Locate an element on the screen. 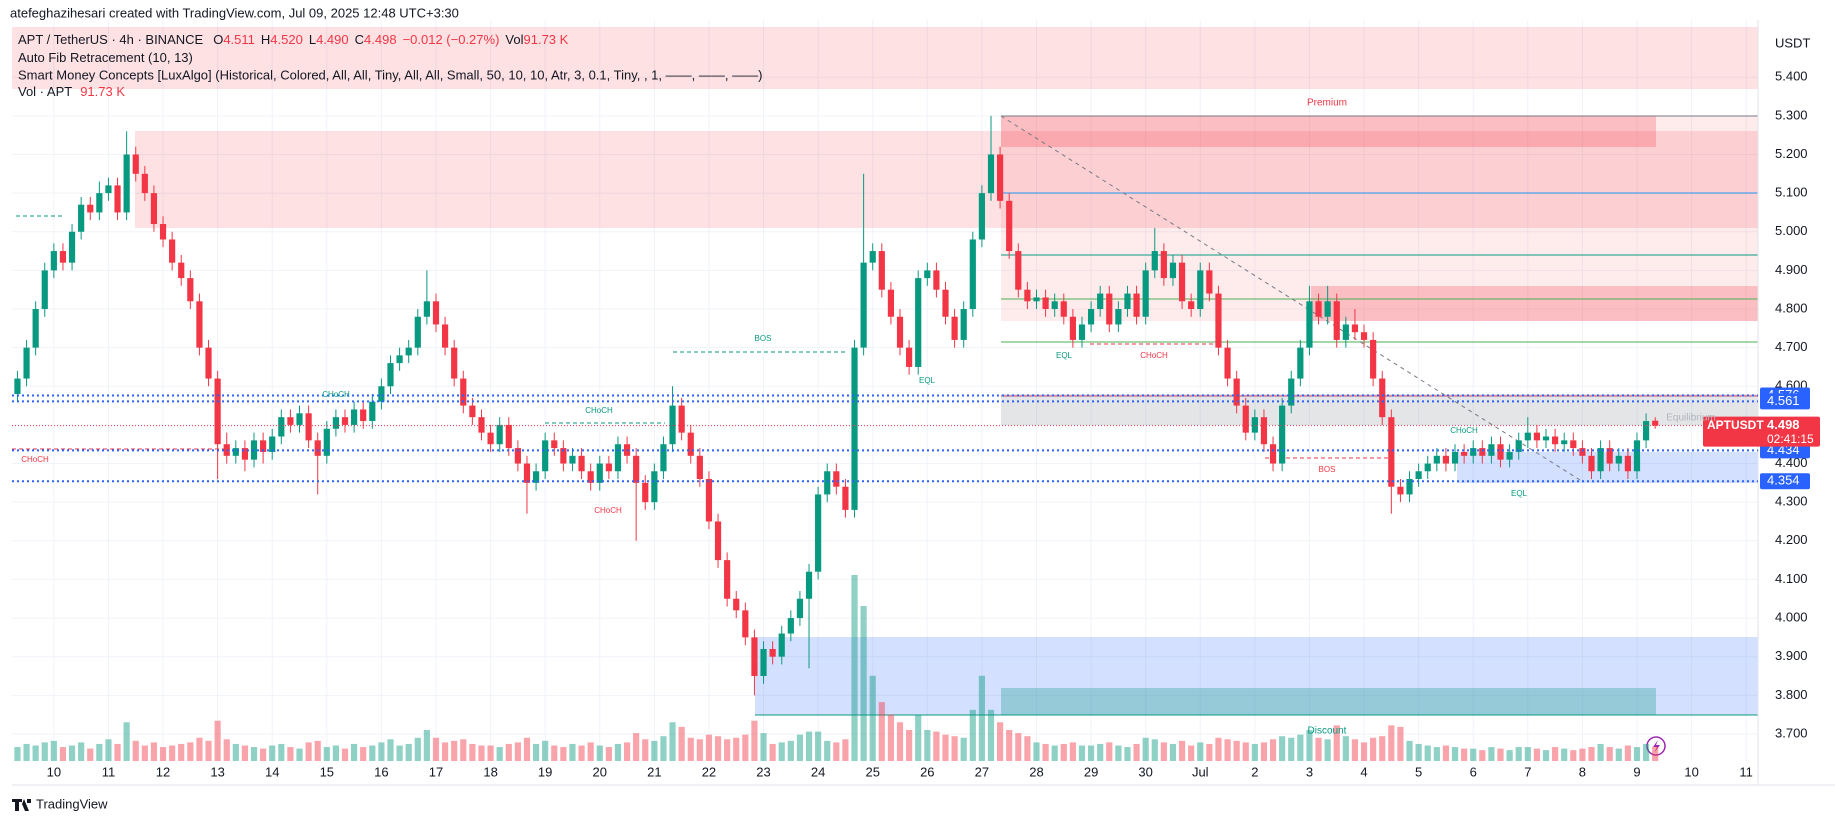 The height and width of the screenshot is (822, 1835). y-tick-label: 4.000 is located at coordinates (1791, 617).